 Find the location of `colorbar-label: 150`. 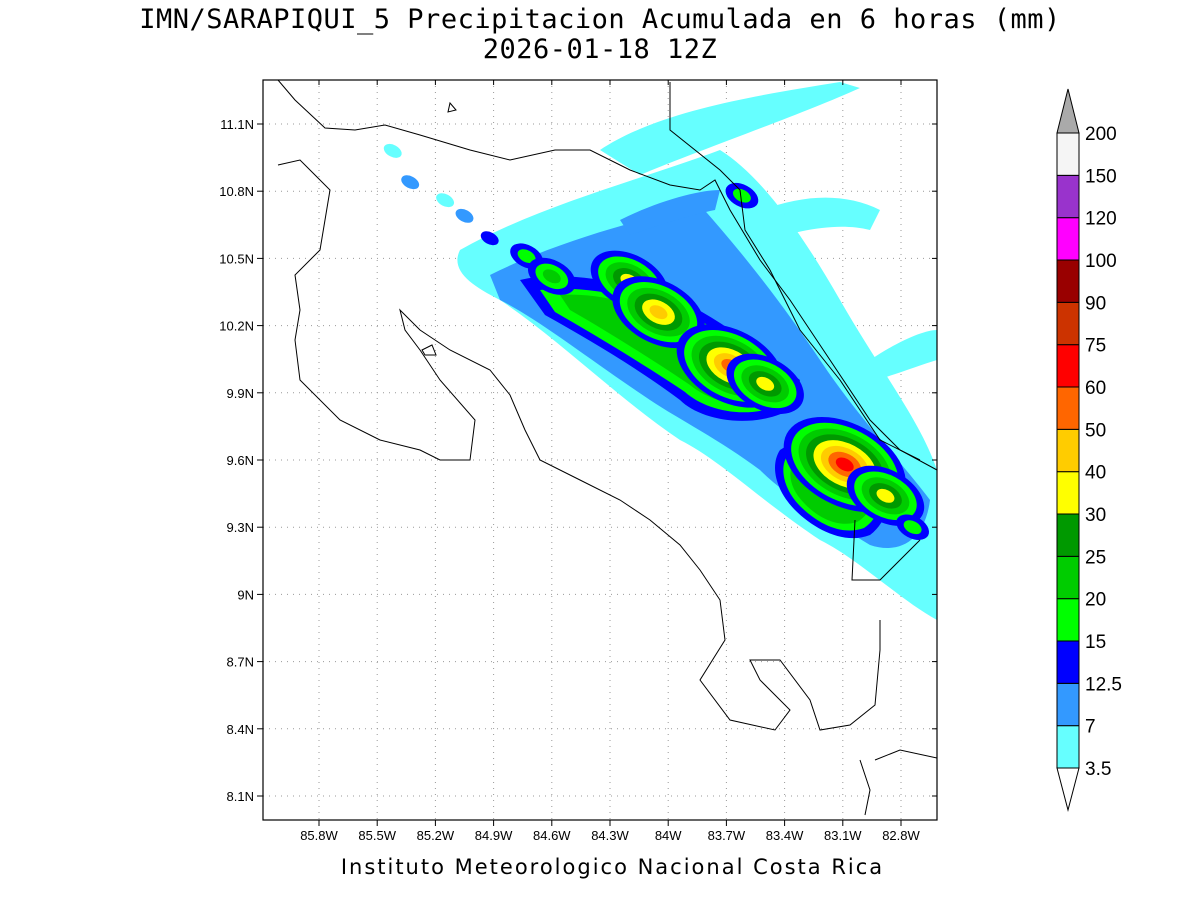

colorbar-label: 150 is located at coordinates (1101, 176).